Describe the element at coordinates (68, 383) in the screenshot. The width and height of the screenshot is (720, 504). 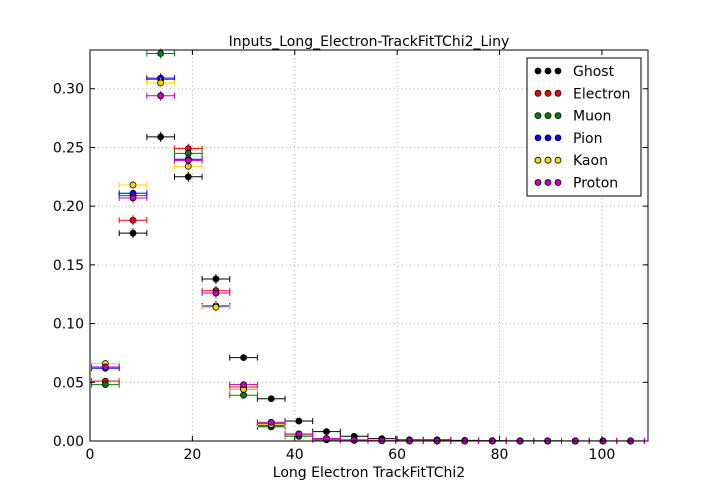
I see `y-tick-label: 0.05` at that location.